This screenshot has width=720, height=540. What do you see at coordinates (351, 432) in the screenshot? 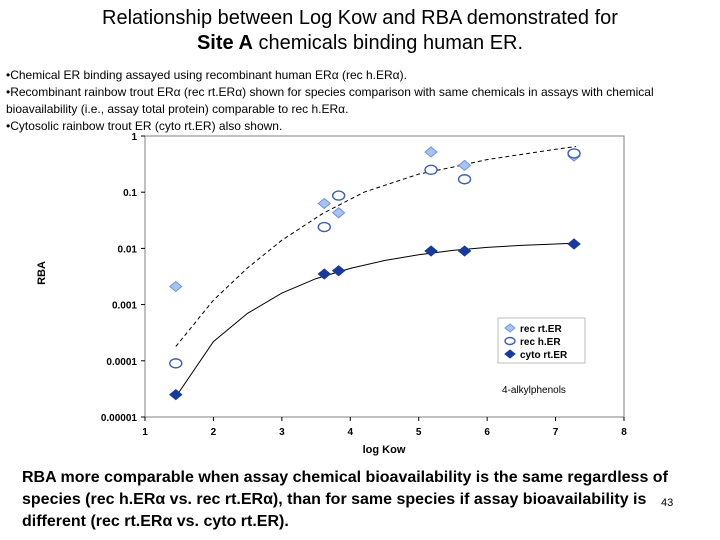
I see `x-tick-label: 4` at bounding box center [351, 432].